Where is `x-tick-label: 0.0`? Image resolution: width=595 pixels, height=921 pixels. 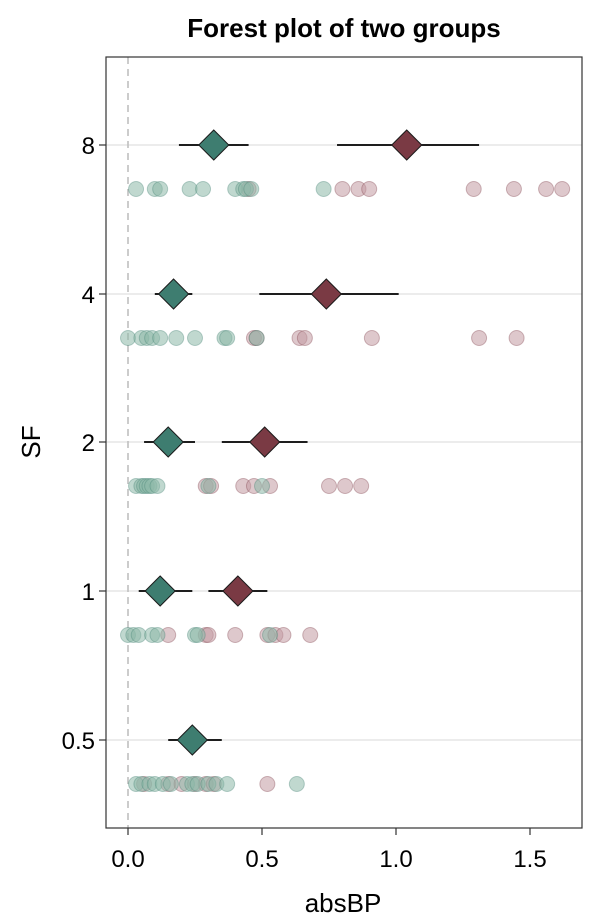
x-tick-label: 0.0 is located at coordinates (127, 859).